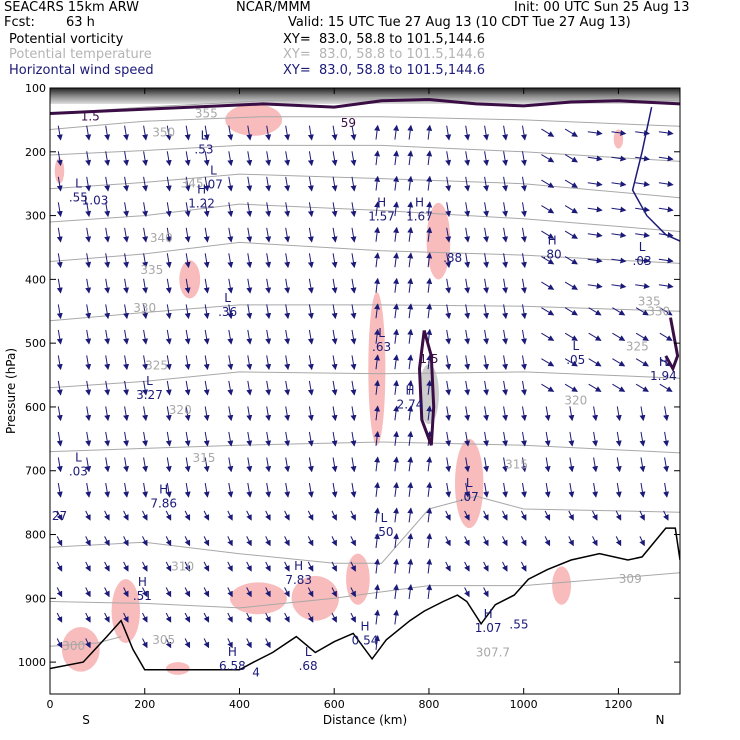  I want to click on x-tick-label: 0, so click(50, 704).